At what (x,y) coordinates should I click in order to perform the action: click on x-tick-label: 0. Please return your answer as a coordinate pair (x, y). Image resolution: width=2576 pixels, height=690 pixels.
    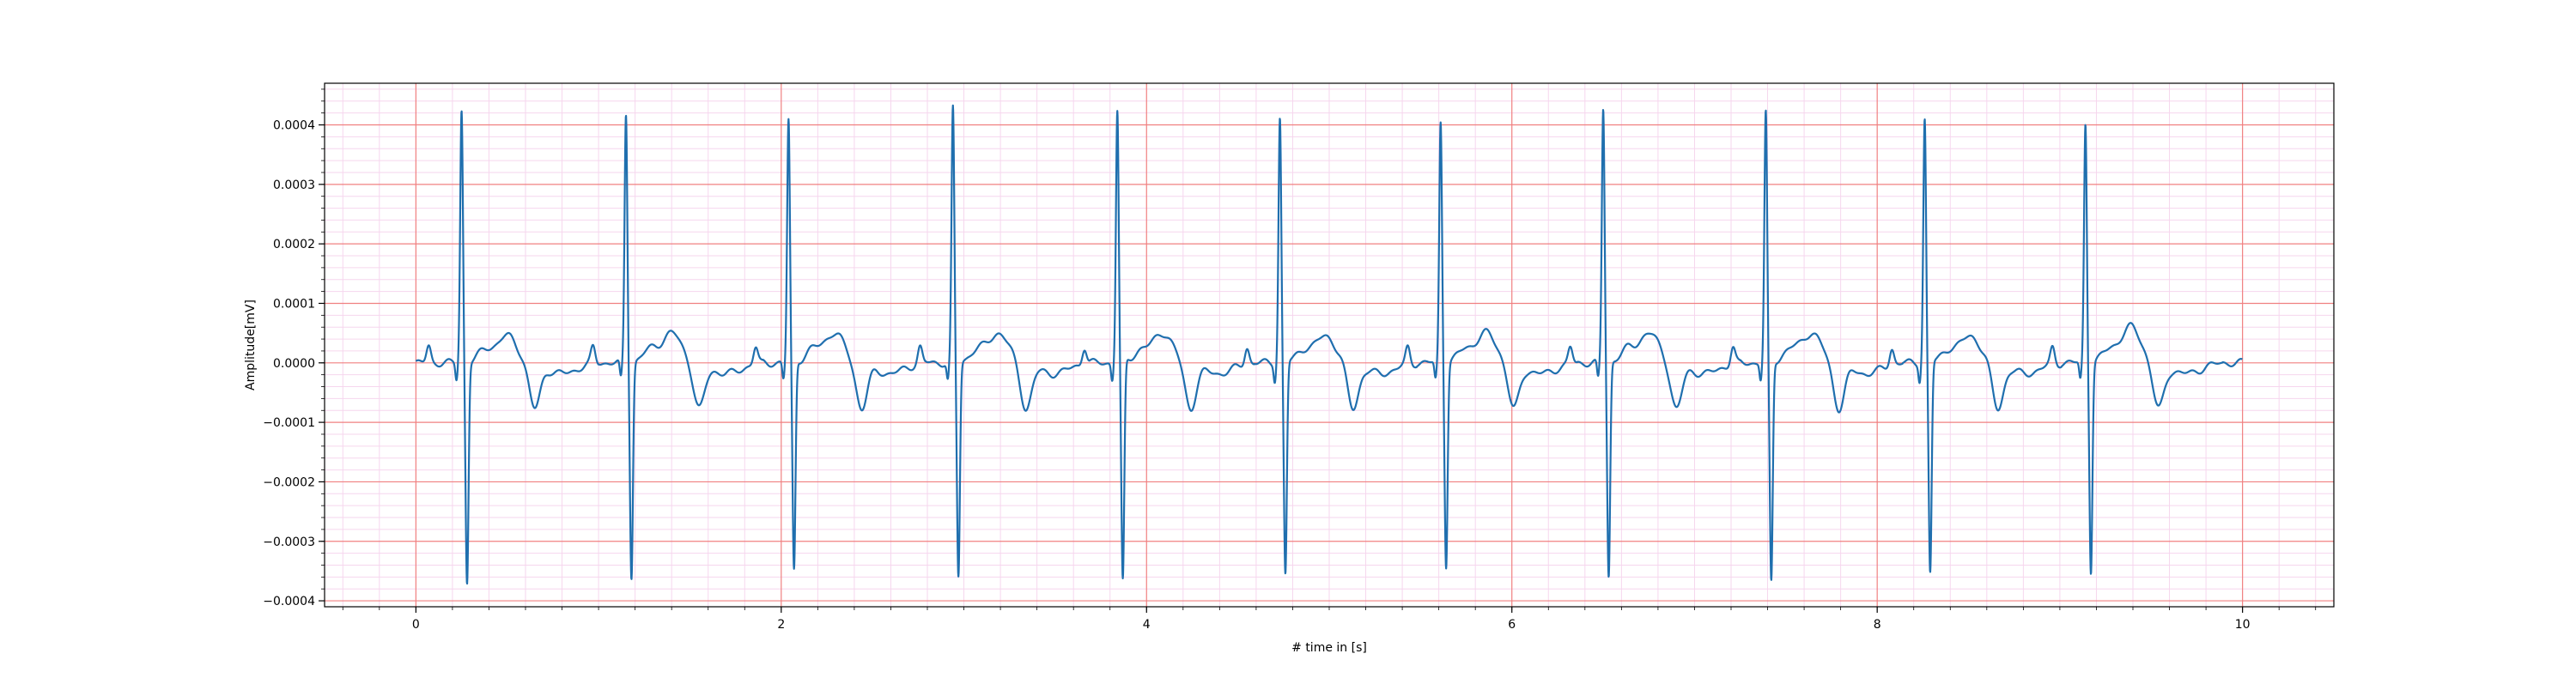
    Looking at the image, I should click on (416, 625).